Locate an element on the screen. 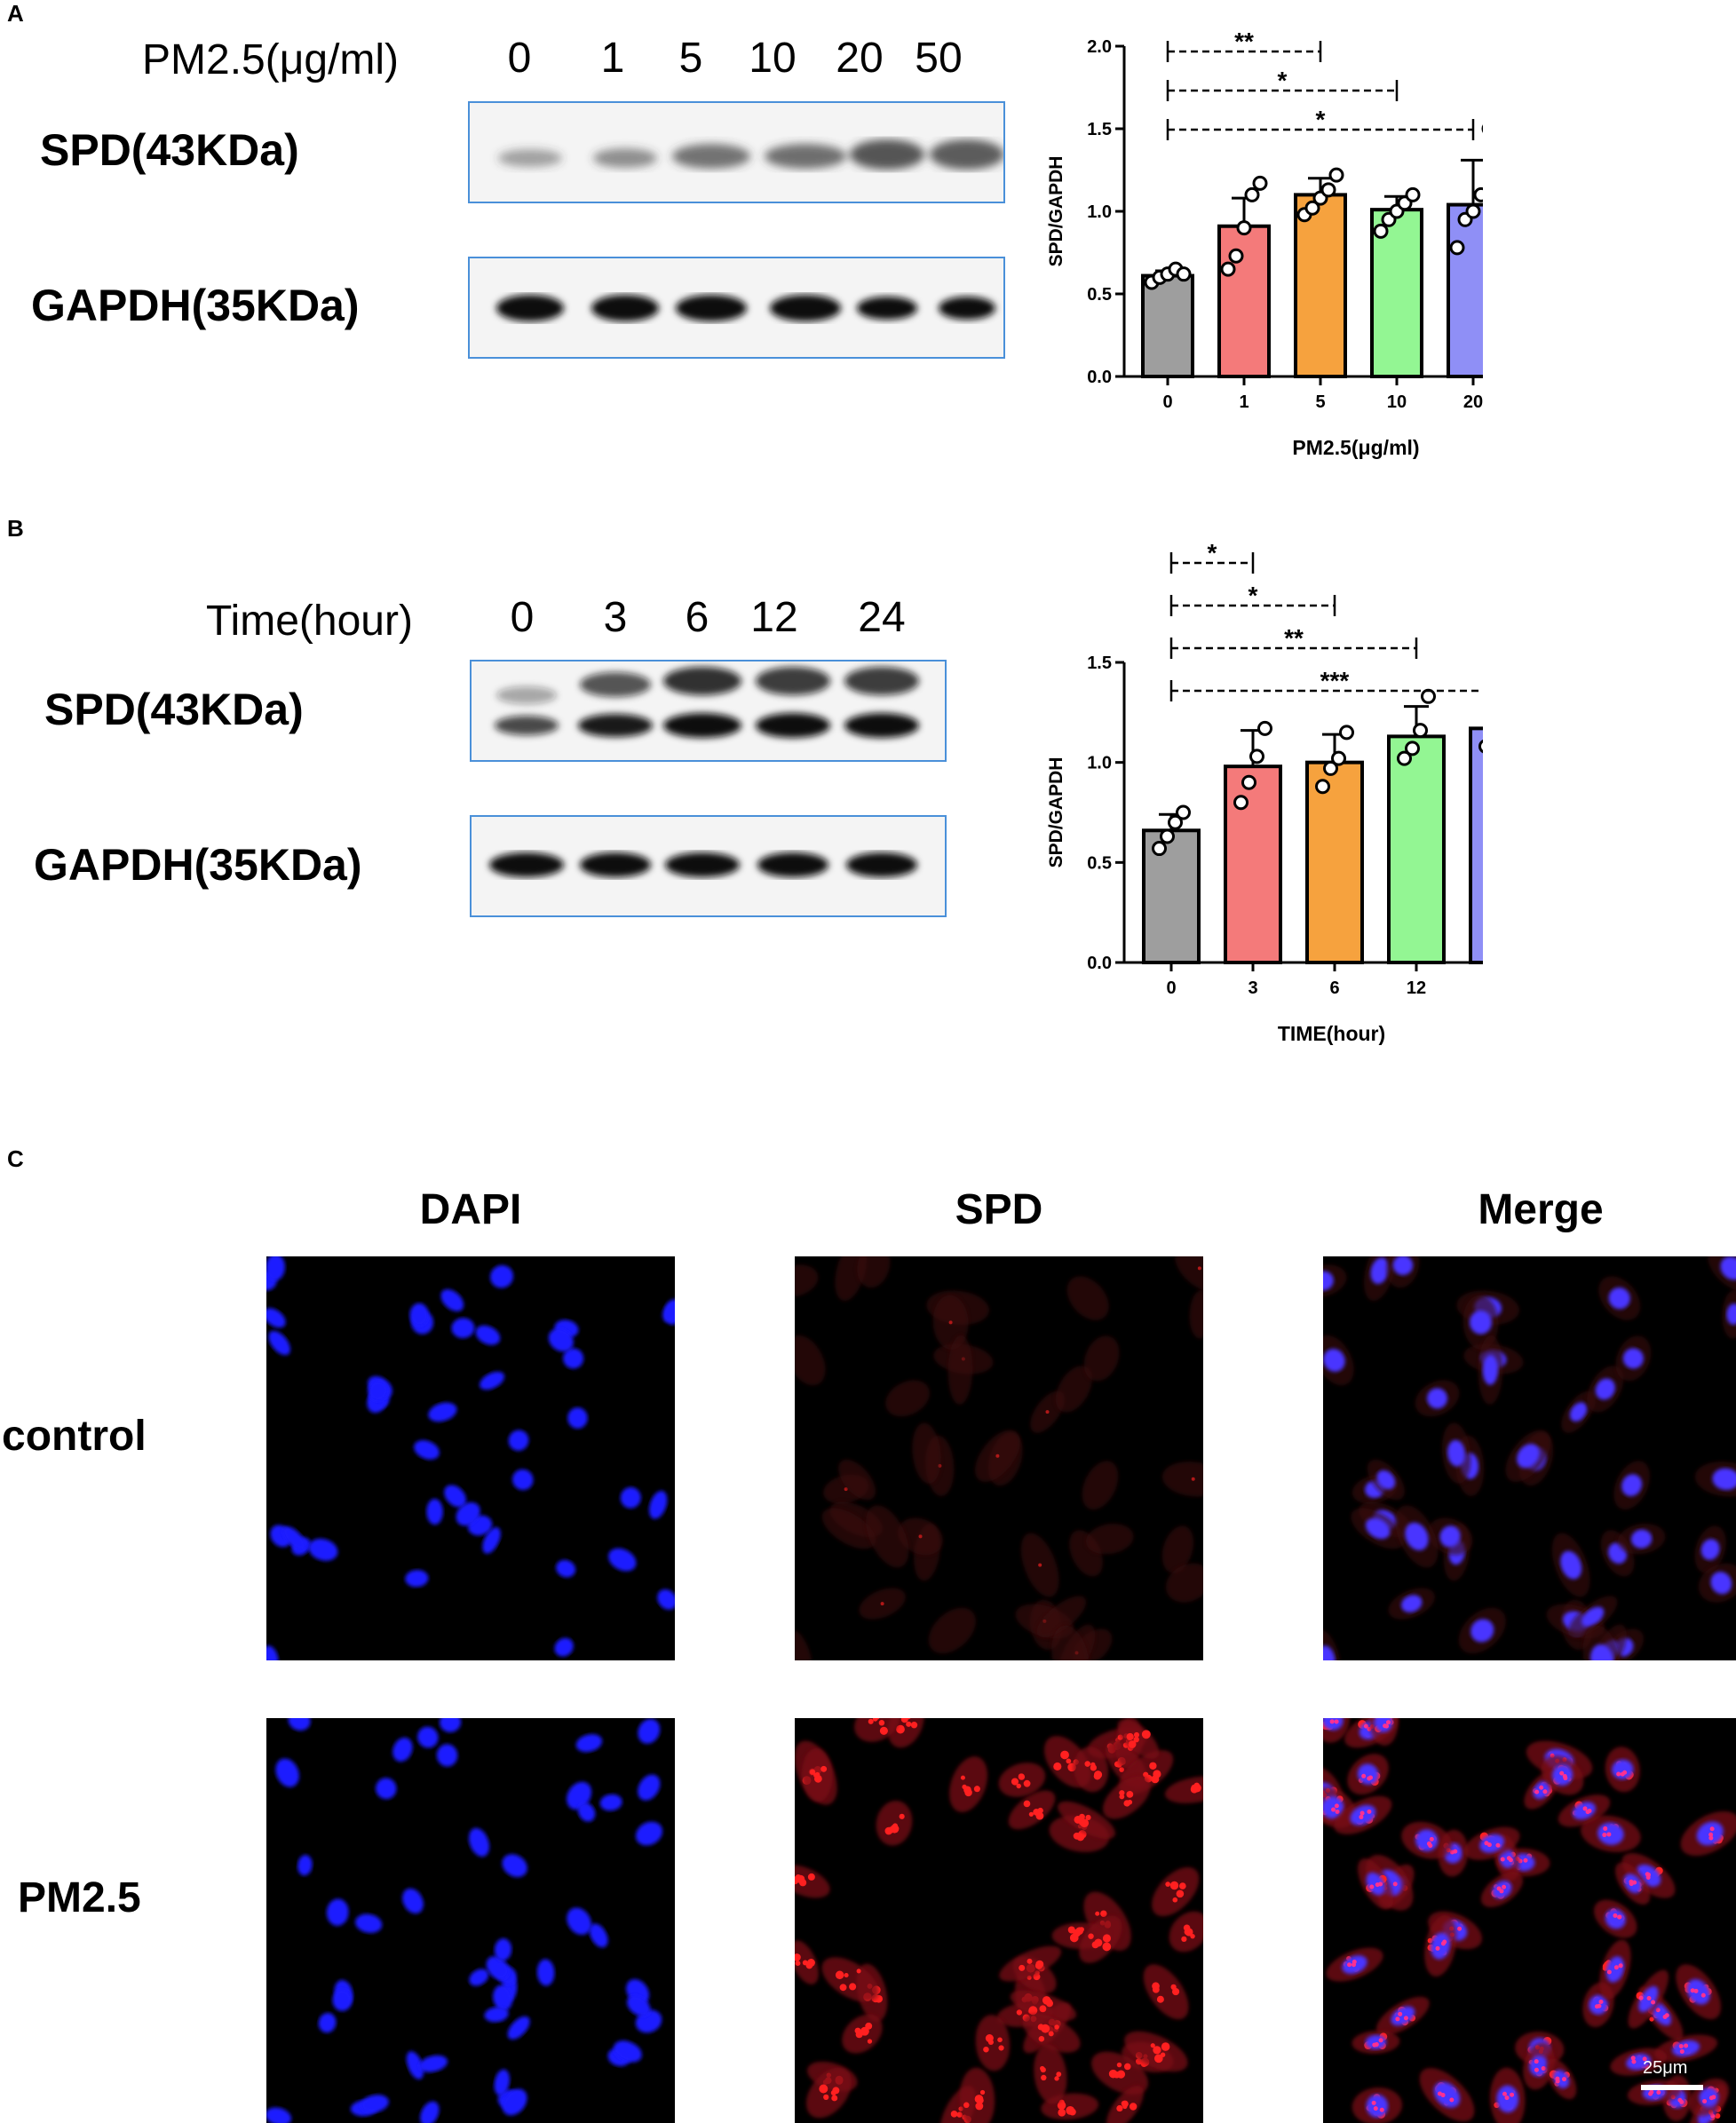 Image resolution: width=1736 pixels, height=2123 pixels. column-header-merge: Merge is located at coordinates (1541, 1209).